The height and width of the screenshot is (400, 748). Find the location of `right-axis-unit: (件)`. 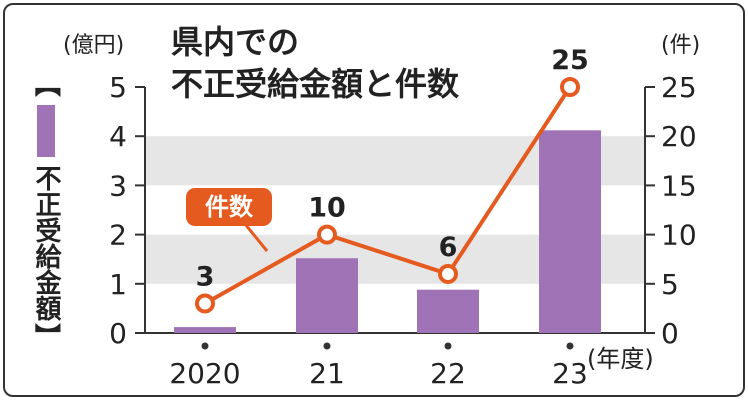

right-axis-unit: (件) is located at coordinates (681, 45).